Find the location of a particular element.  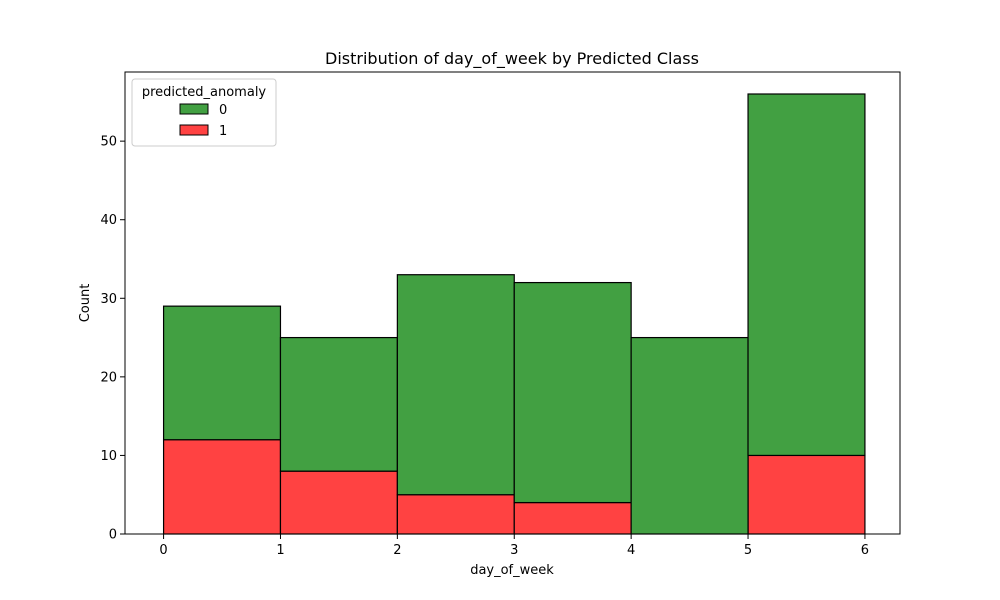

x-tick-label-3: 3 is located at coordinates (514, 550).